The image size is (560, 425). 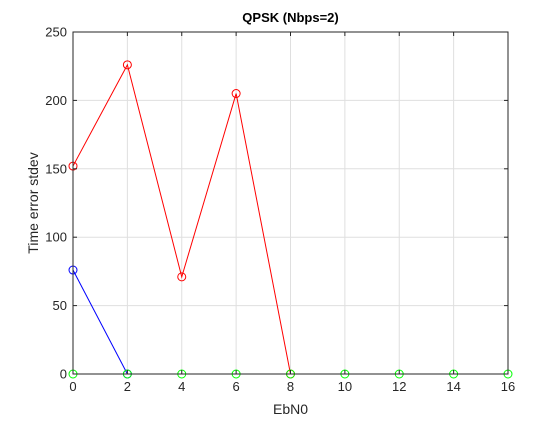 What do you see at coordinates (290, 17) in the screenshot?
I see `chart-title: QPSK (Nbps=2)` at bounding box center [290, 17].